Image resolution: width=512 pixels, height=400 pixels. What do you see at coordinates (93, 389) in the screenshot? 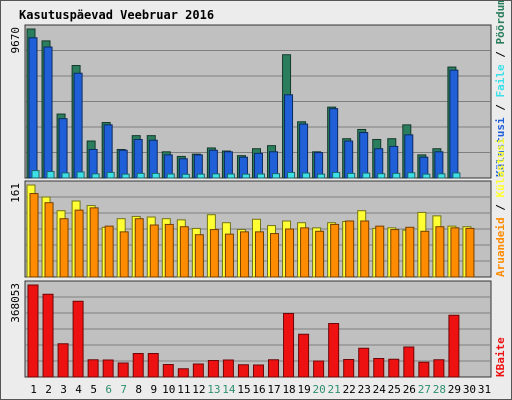
I see `x-tick-label-5: 5` at bounding box center [93, 389].